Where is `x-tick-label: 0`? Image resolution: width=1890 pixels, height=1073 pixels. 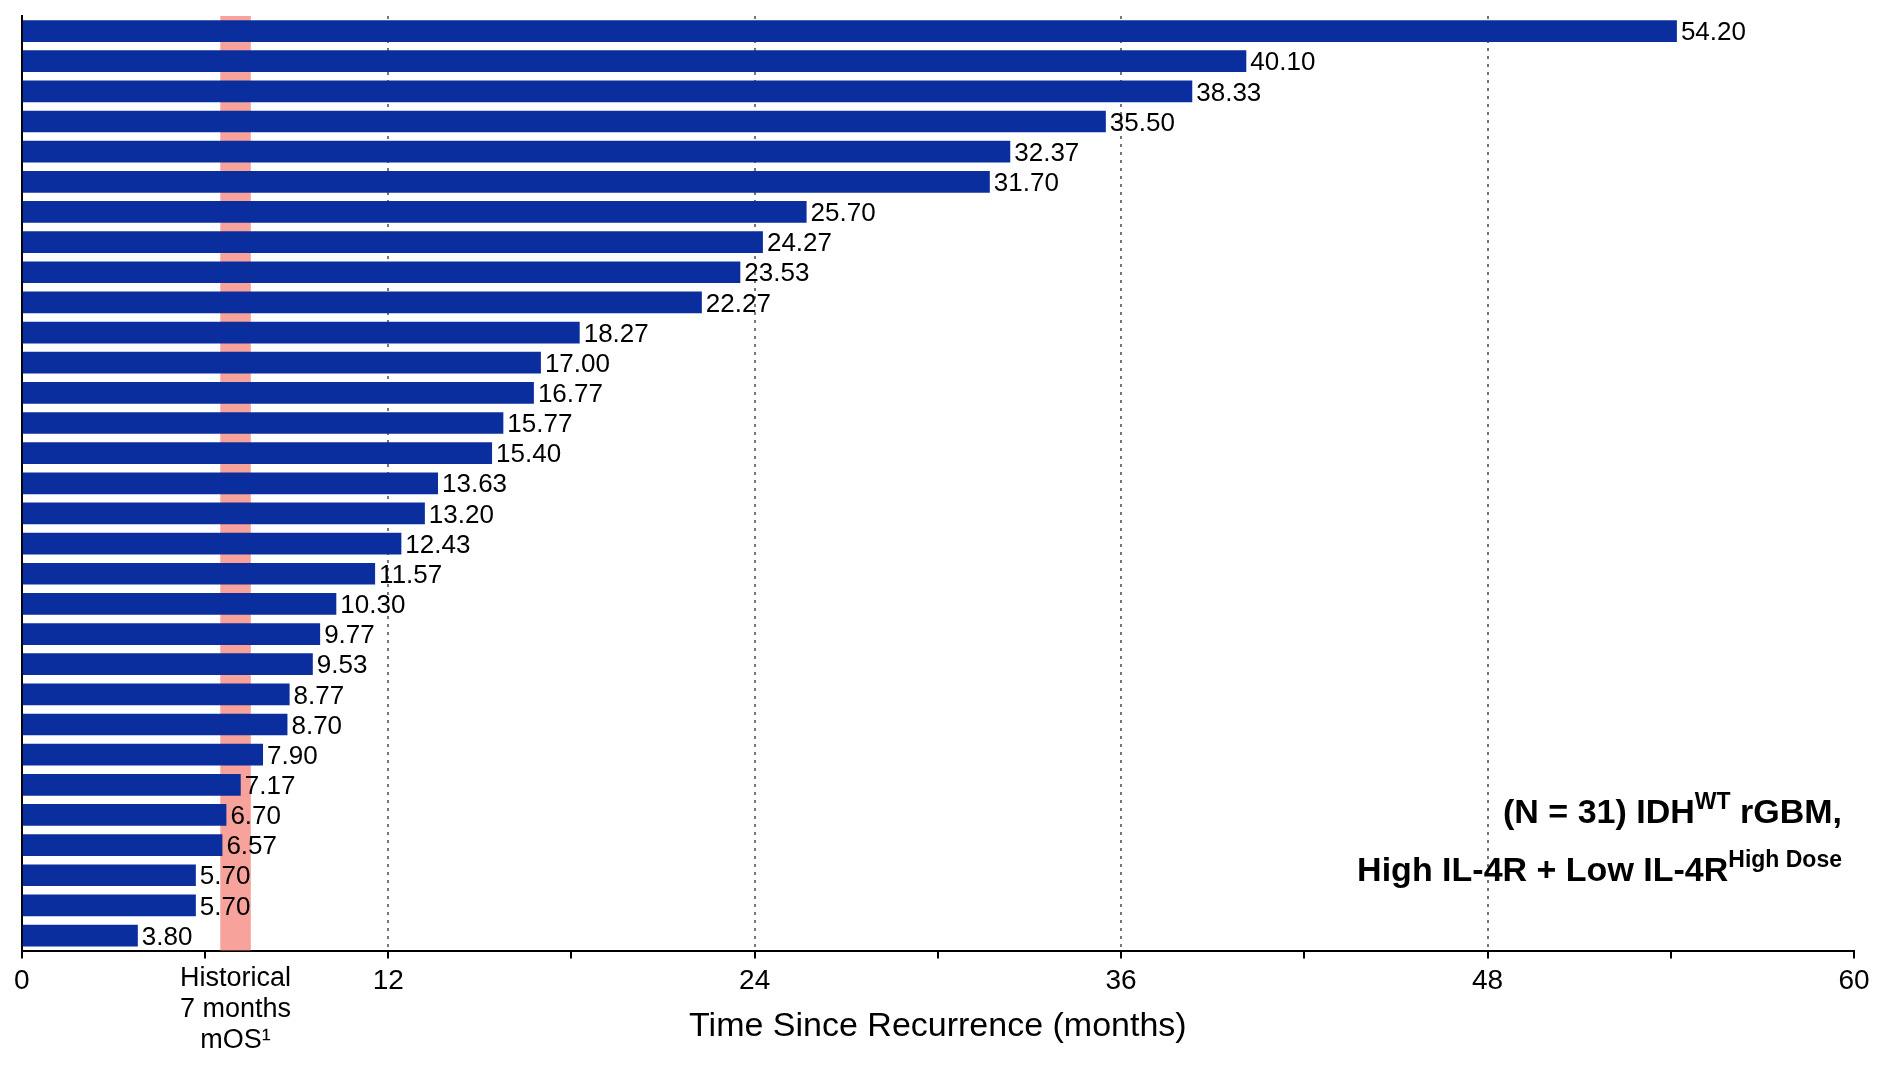
x-tick-label: 0 is located at coordinates (22, 980).